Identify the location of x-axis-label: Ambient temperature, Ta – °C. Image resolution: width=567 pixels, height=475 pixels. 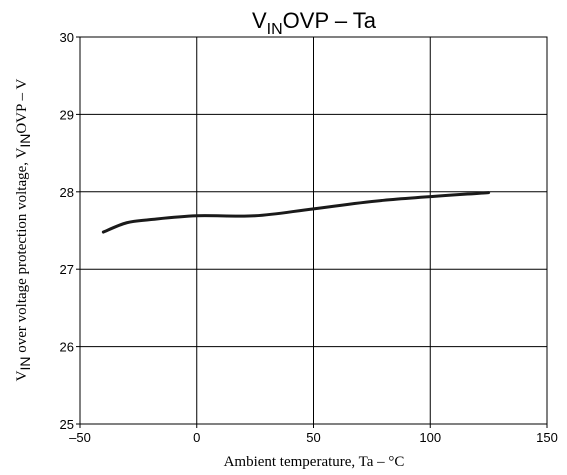
(314, 462).